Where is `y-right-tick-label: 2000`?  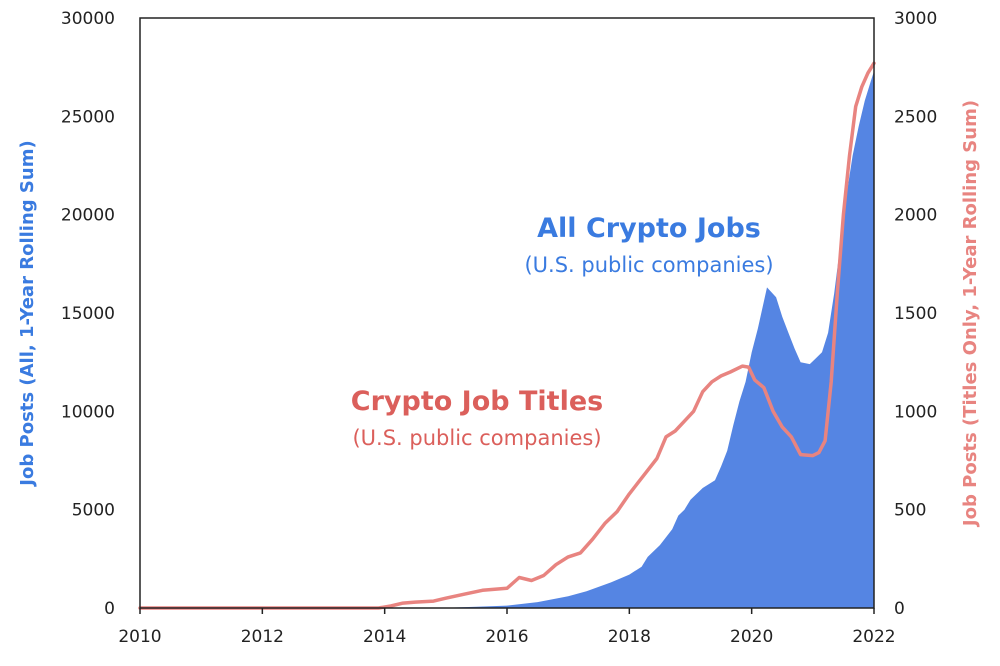
y-right-tick-label: 2000 is located at coordinates (915, 216).